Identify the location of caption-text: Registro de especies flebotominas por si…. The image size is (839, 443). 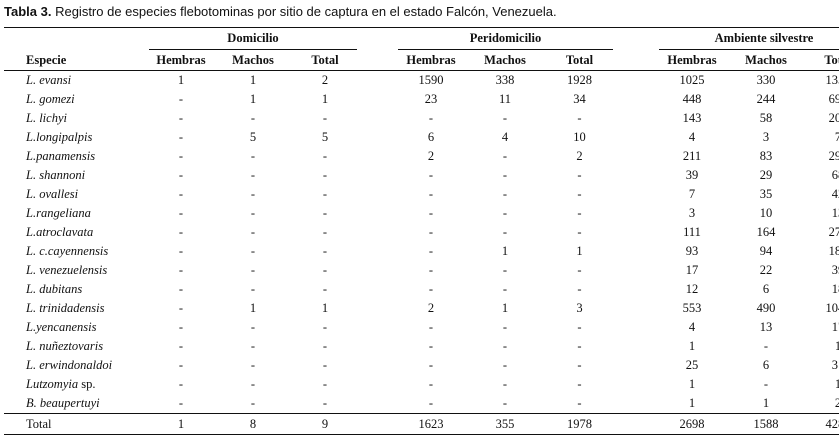
(306, 11).